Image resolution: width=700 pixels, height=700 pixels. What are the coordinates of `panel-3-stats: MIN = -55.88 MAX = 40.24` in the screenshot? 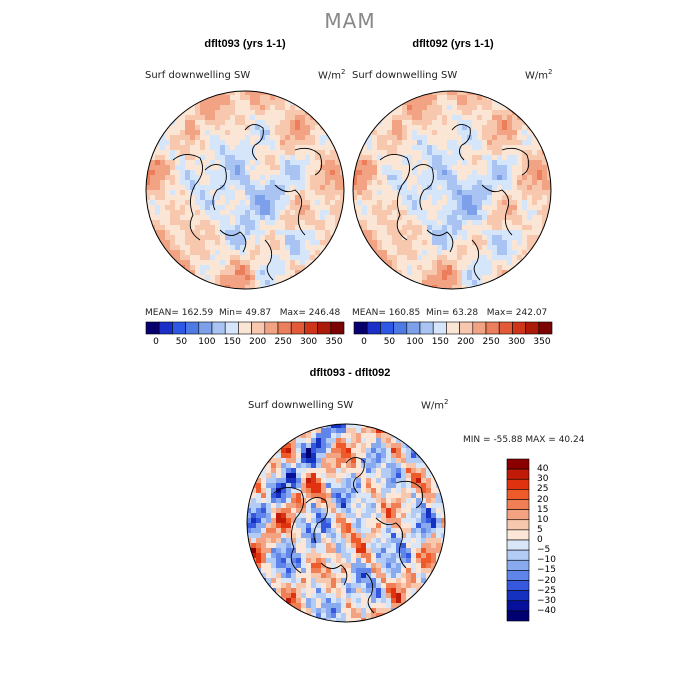 It's located at (523, 440).